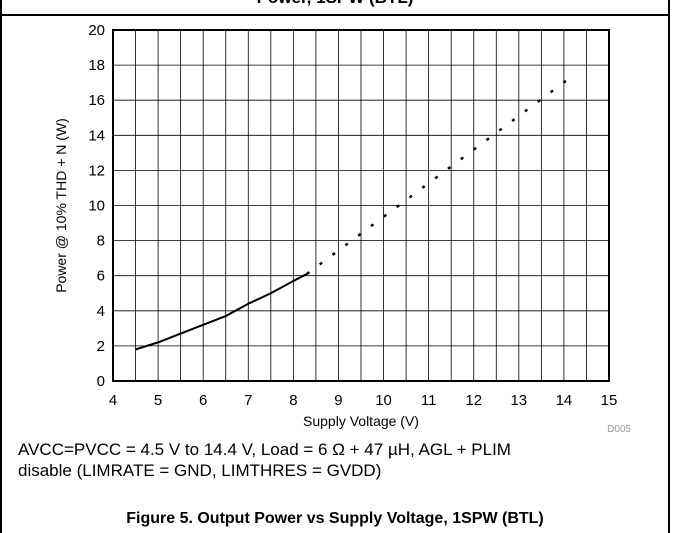 This screenshot has height=533, width=673. I want to click on y-tick-label: 14, so click(96, 135).